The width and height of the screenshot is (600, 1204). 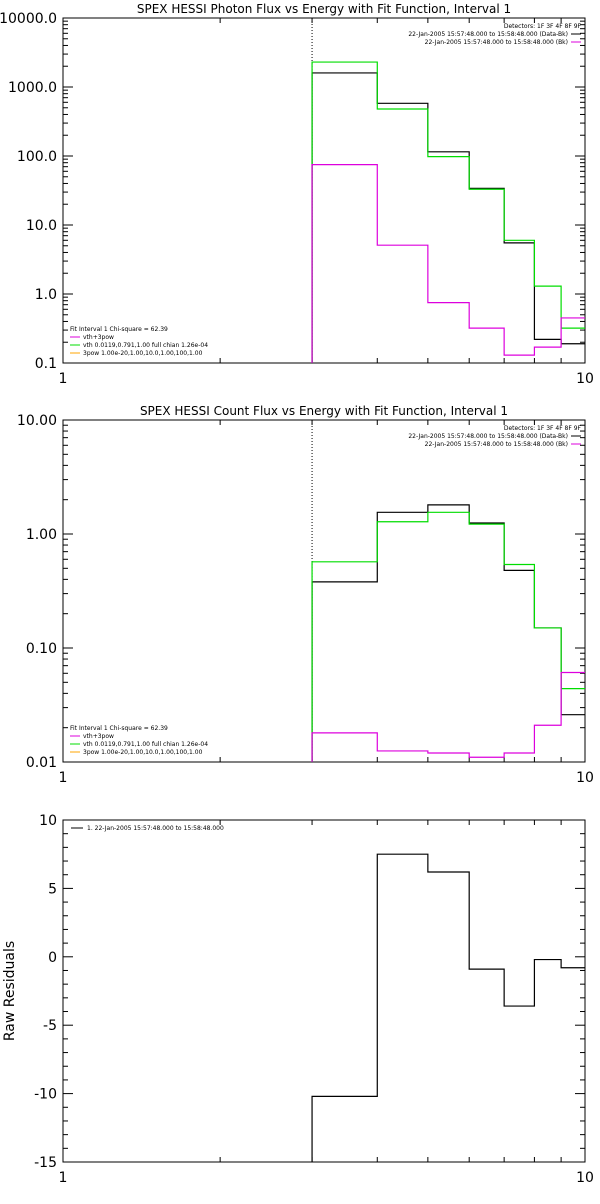 I want to click on y-tick-label: 0, so click(x=52, y=958).